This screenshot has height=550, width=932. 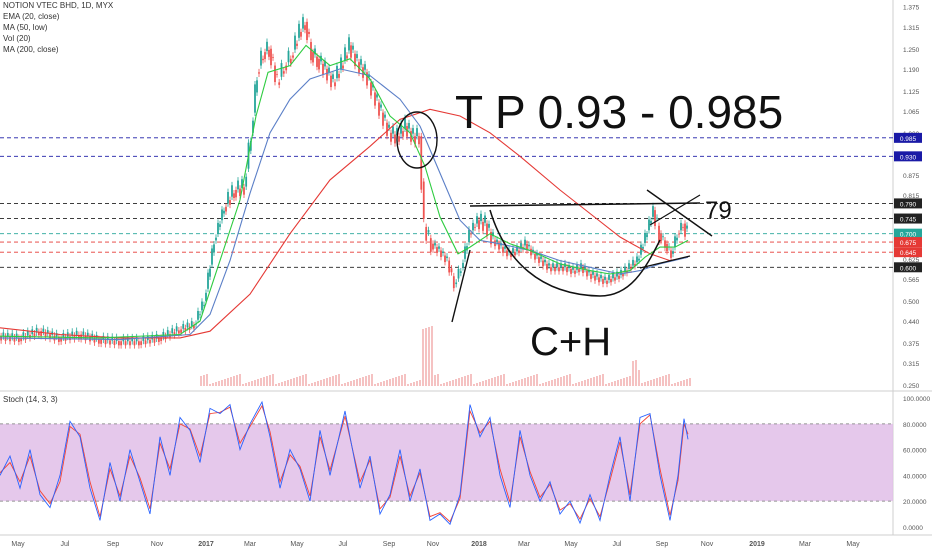 What do you see at coordinates (250, 544) in the screenshot?
I see `x-tick-label: Mar` at bounding box center [250, 544].